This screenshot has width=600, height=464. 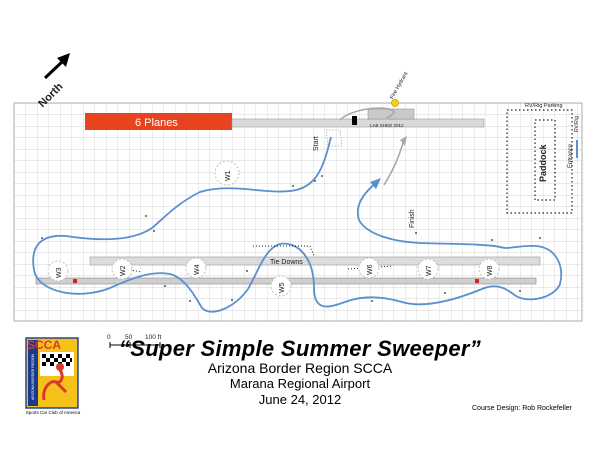 I want to click on waypoint-w6: W6, so click(x=369, y=268).